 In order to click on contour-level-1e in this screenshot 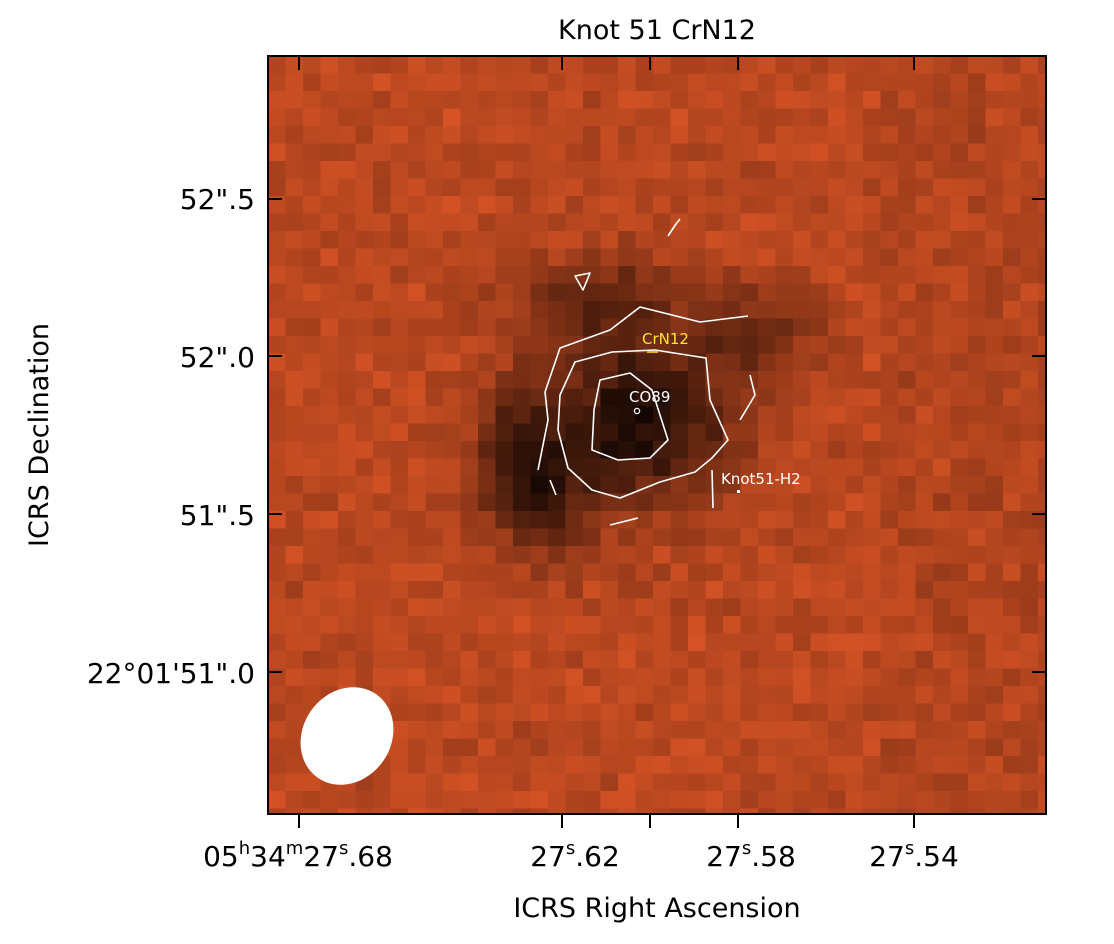, I will do `click(553, 487)`.